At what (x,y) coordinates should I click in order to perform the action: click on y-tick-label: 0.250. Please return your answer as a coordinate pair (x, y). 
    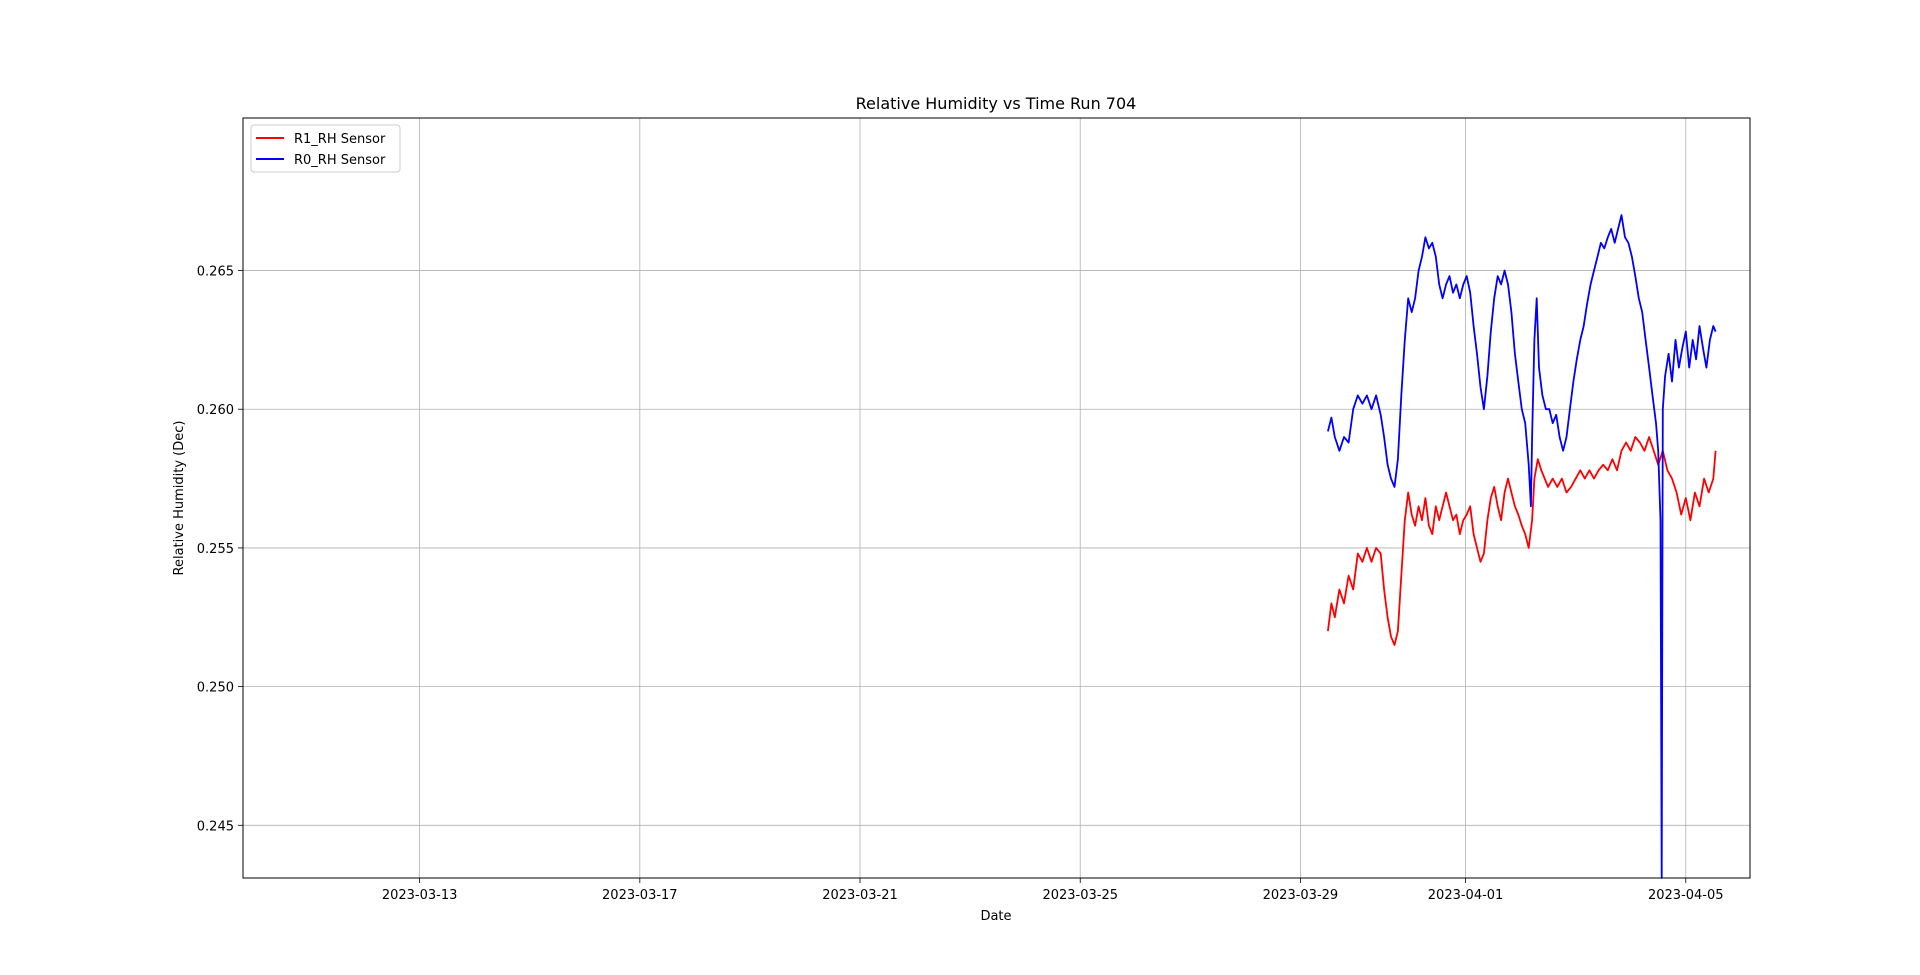
    Looking at the image, I should click on (215, 688).